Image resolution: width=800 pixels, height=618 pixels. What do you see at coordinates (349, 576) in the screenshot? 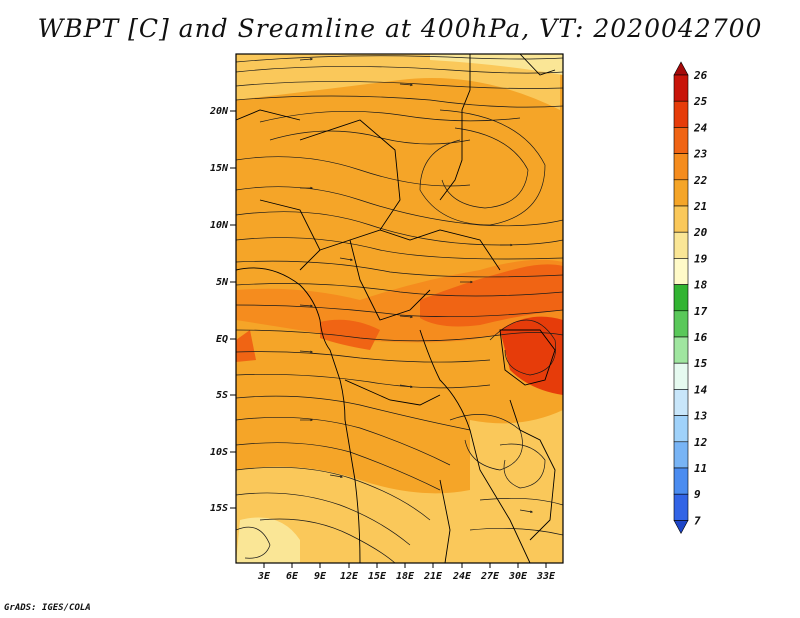
I see `lon-tick-label: 12E` at bounding box center [349, 576].